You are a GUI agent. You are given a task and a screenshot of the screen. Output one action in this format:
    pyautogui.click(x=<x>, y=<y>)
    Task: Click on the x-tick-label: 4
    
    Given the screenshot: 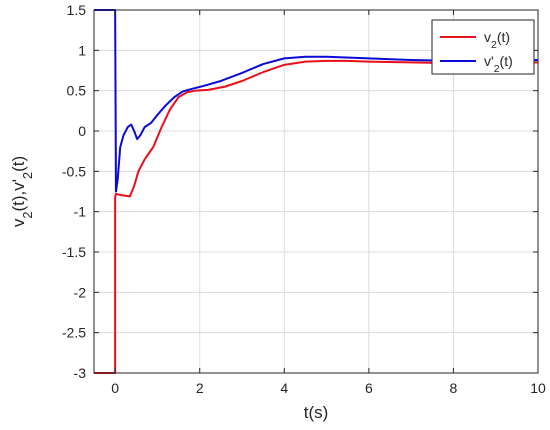 What is the action you would take?
    pyautogui.click(x=284, y=388)
    